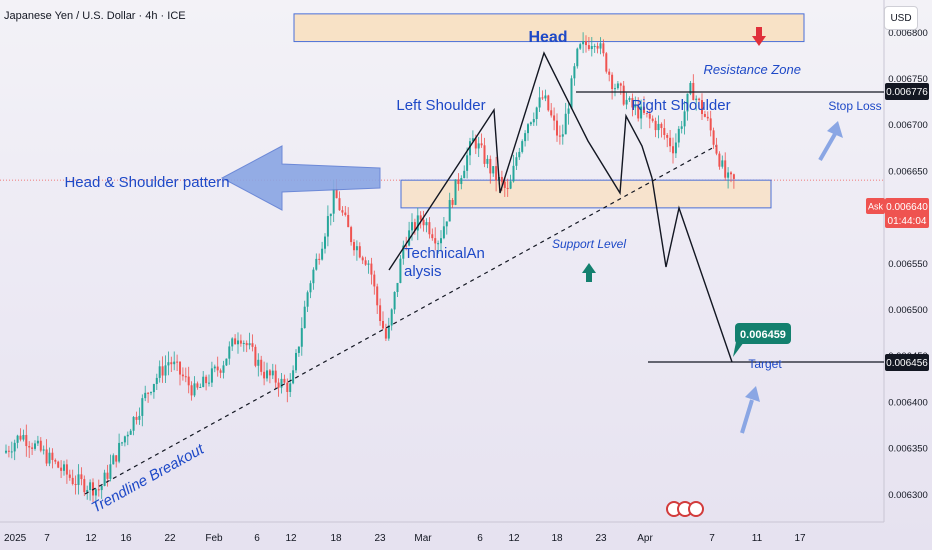 Image resolution: width=932 pixels, height=550 pixels. What do you see at coordinates (762, 340) in the screenshot?
I see `target-price-bubble: 0.006459` at bounding box center [762, 340].